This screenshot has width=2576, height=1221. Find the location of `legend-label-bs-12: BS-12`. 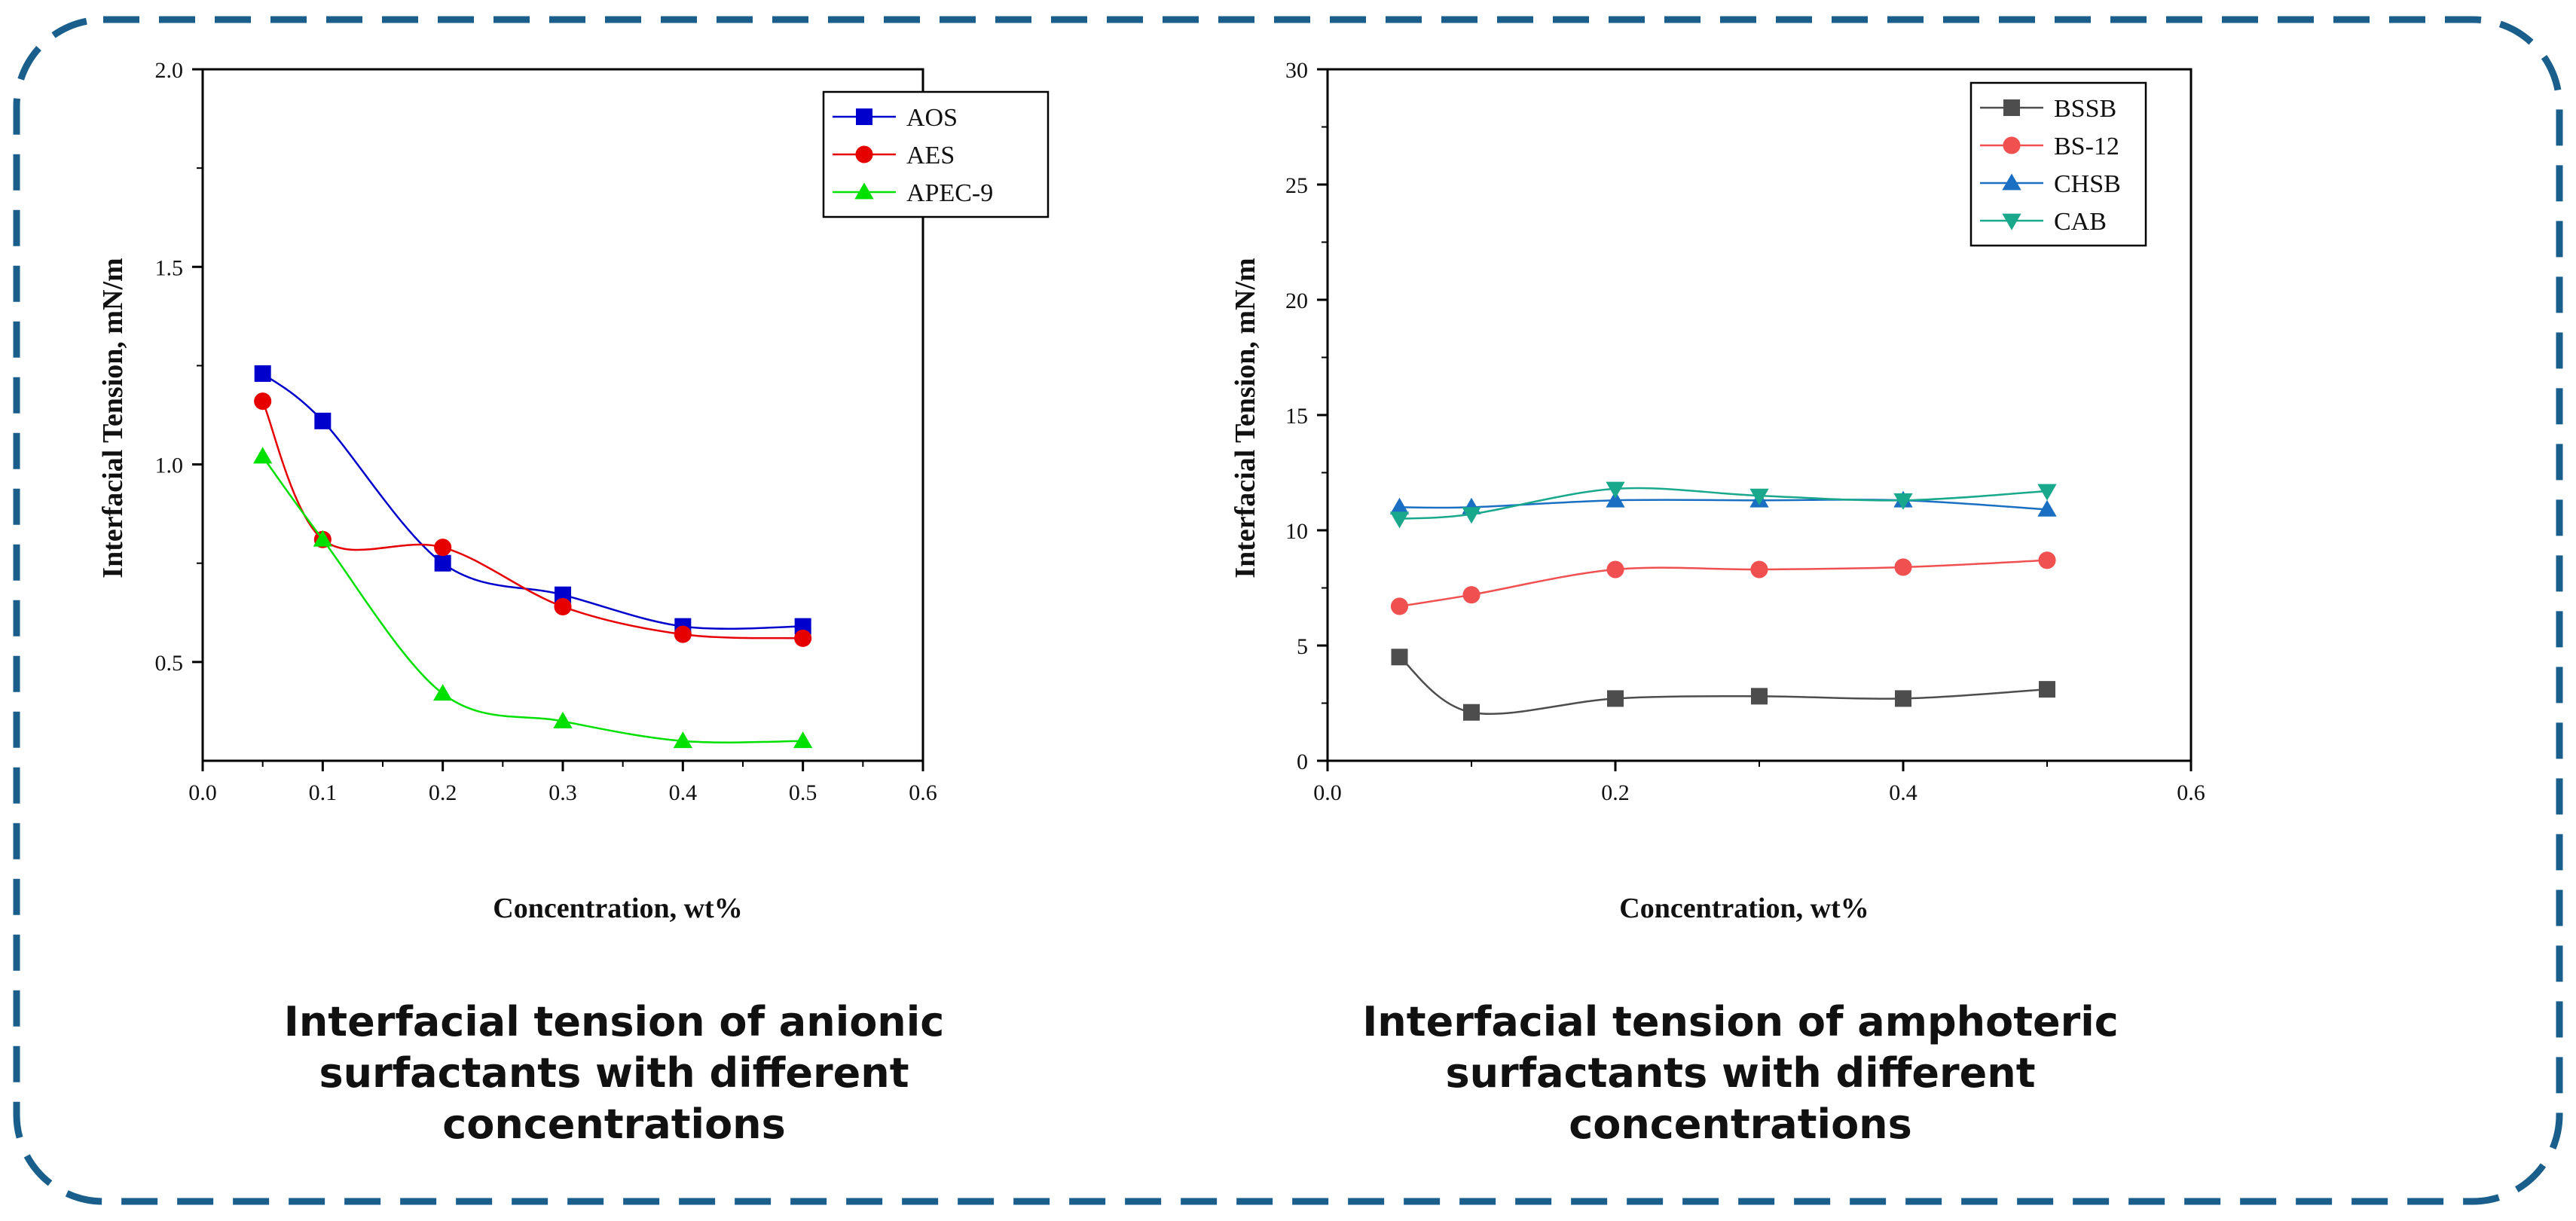

legend-label-bs-12: BS-12 is located at coordinates (2086, 146).